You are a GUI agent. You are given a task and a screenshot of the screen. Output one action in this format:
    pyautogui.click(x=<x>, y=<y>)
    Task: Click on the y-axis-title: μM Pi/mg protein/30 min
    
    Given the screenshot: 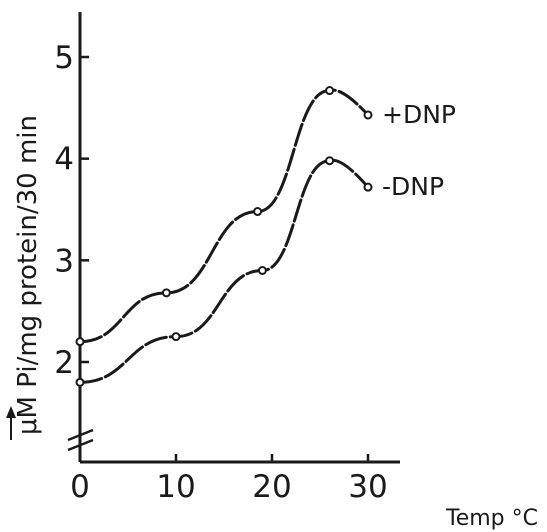 What is the action you would take?
    pyautogui.click(x=28, y=275)
    